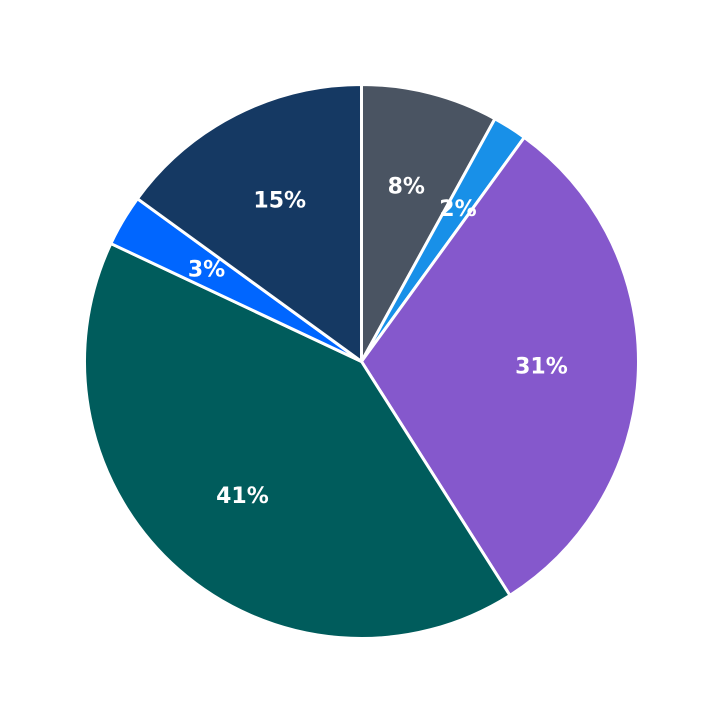  I want to click on pie-slice-label-1: 2%, so click(457, 209).